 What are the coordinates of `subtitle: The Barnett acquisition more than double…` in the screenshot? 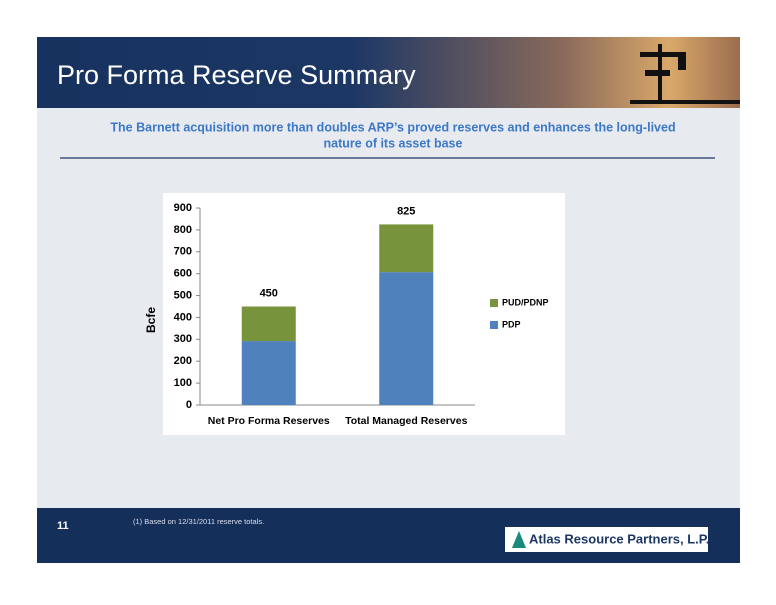 It's located at (392, 127).